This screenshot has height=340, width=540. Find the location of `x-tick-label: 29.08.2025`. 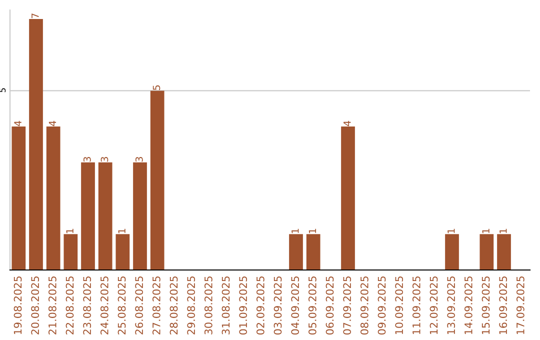

x-tick-label: 29.08.2025 is located at coordinates (191, 305).